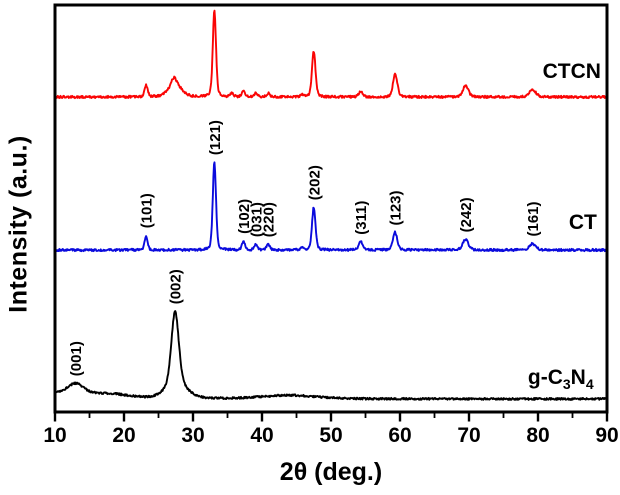  I want to click on hkl-label-(123): (123), so click(396, 207).